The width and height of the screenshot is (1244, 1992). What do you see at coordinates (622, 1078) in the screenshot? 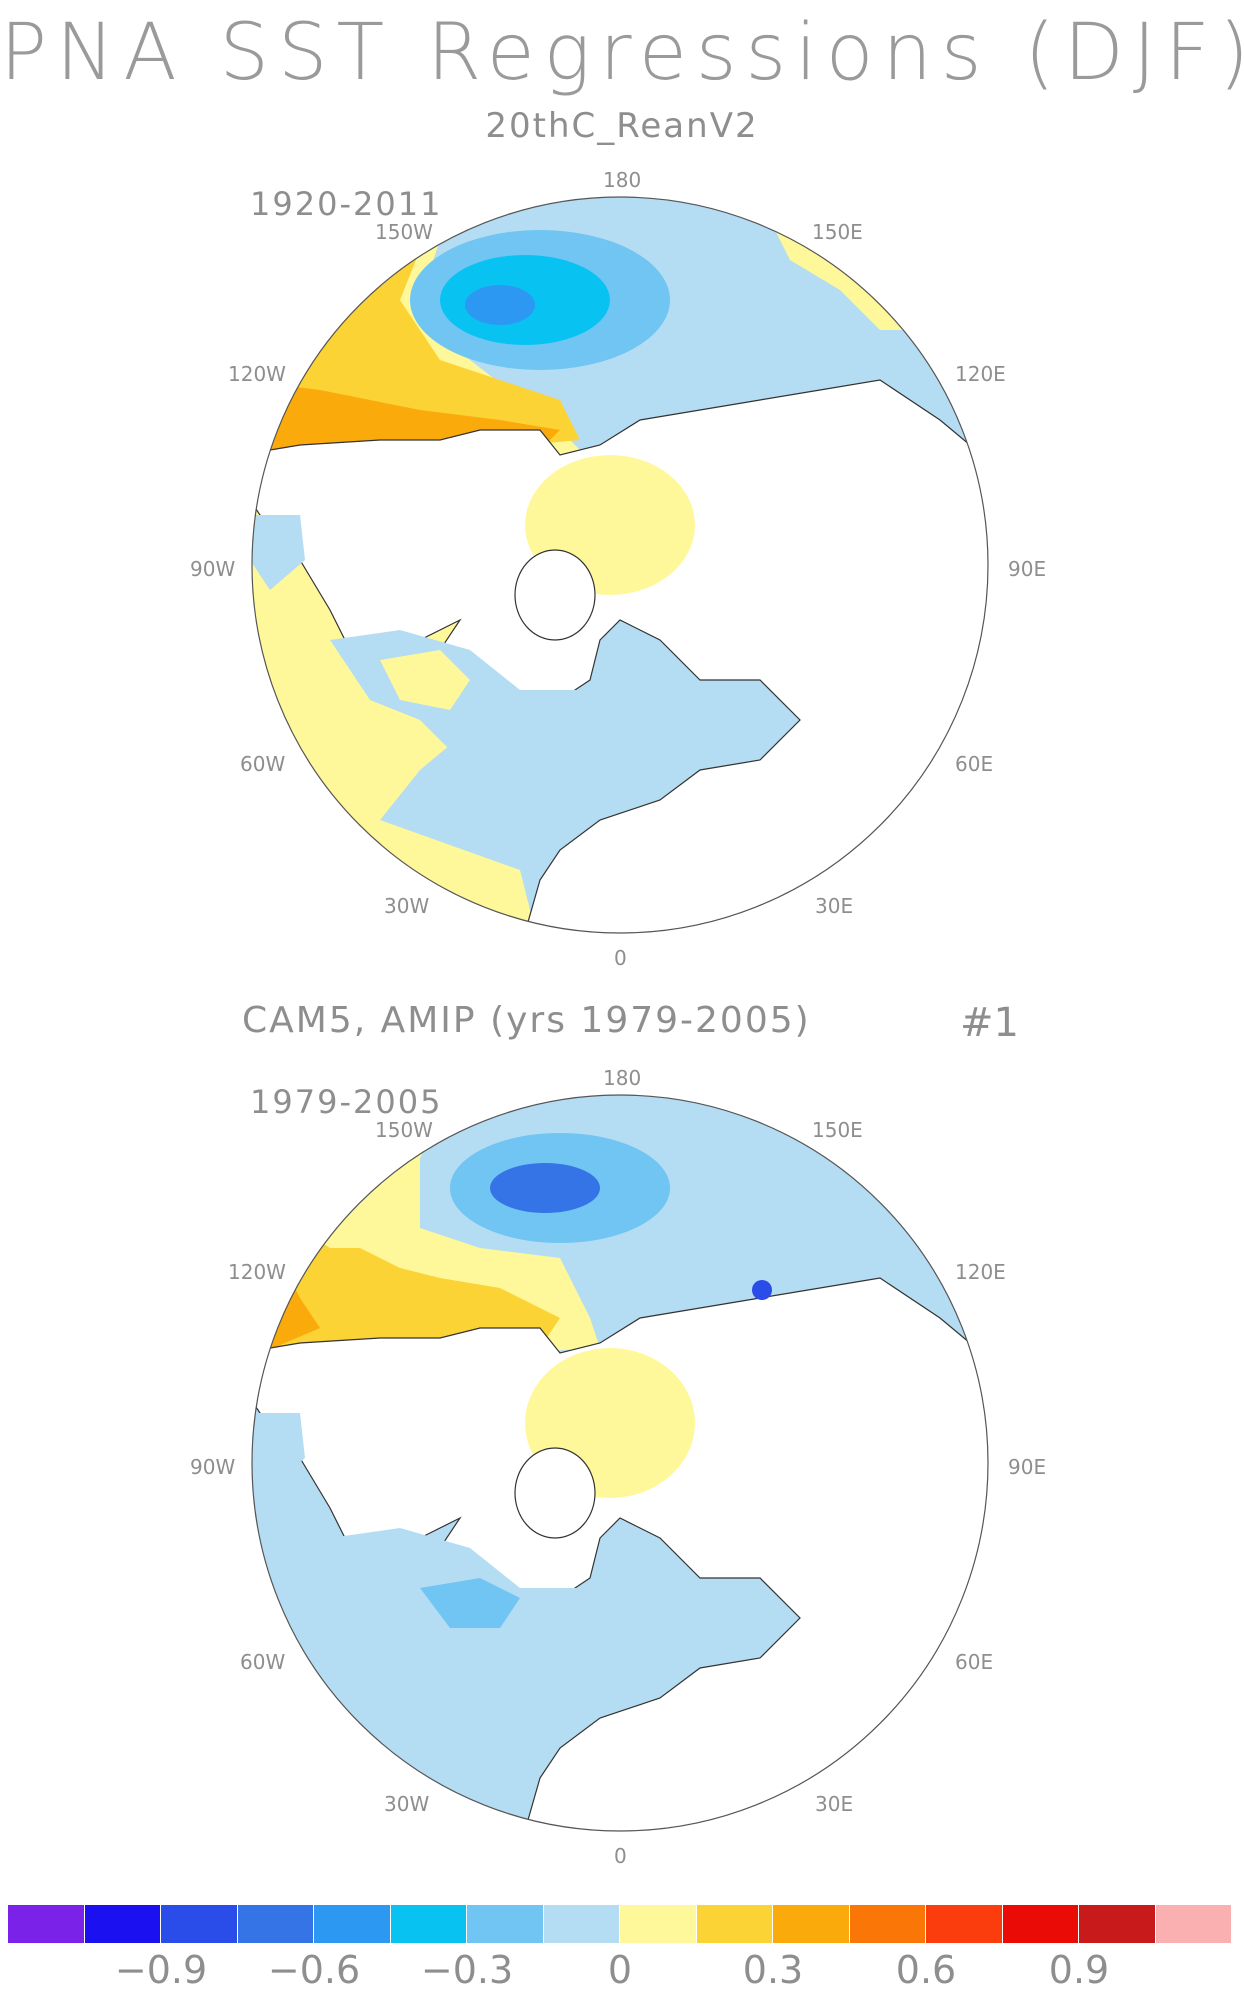
I see `panel2-lon-180: 180` at bounding box center [622, 1078].